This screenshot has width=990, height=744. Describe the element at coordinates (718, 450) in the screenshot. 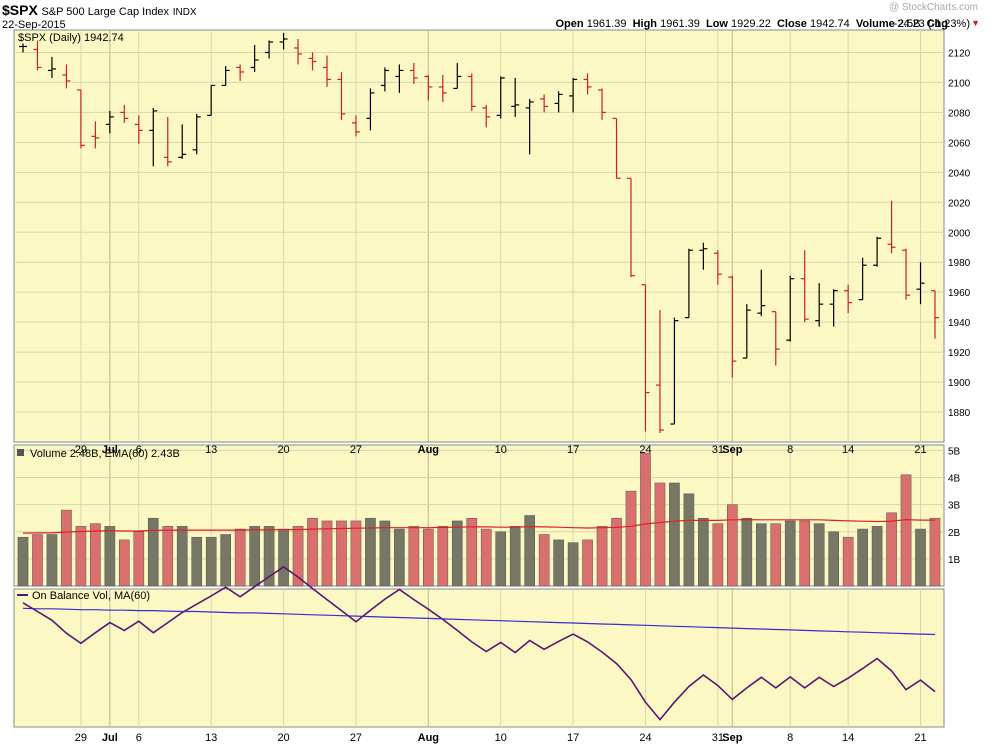

I see `x-tick-label: 31` at that location.